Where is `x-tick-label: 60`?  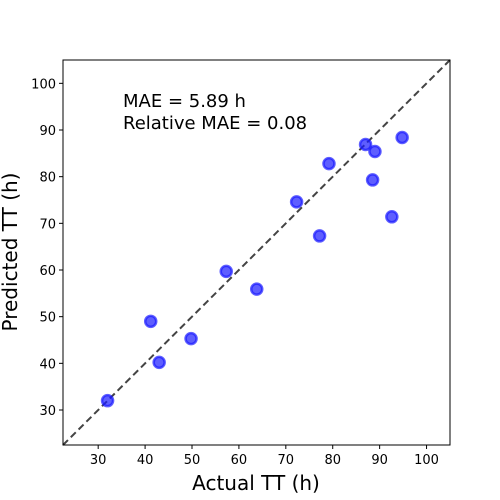 x-tick-label: 60 is located at coordinates (239, 460).